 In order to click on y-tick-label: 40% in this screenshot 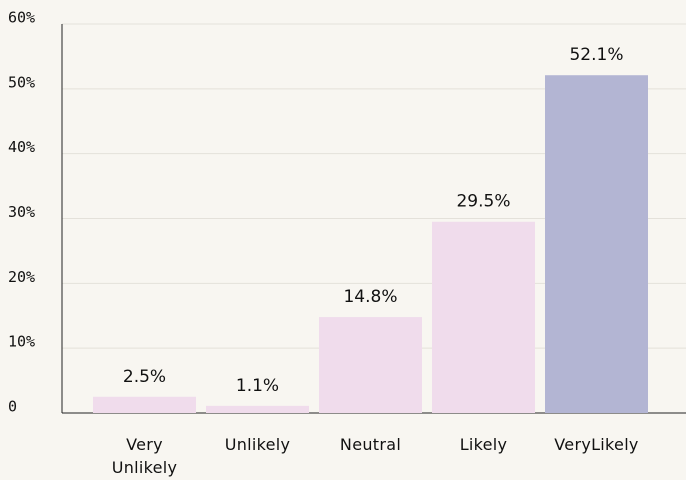, I will do `click(21, 147)`.